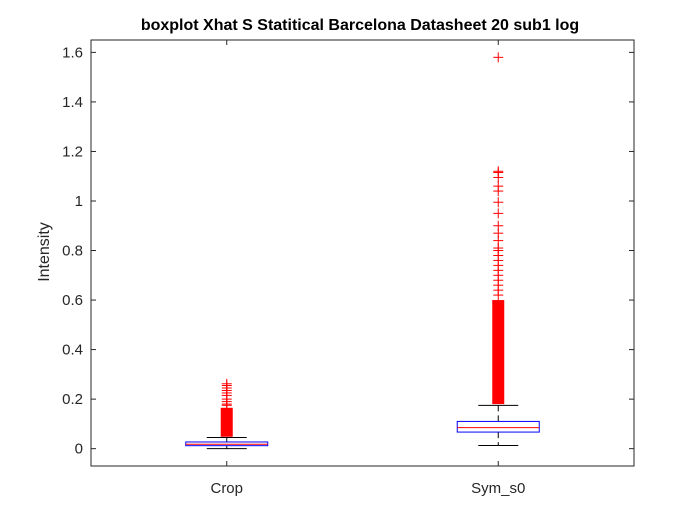 This screenshot has height=525, width=700. I want to click on y-tick-label: 0.6, so click(72, 300).